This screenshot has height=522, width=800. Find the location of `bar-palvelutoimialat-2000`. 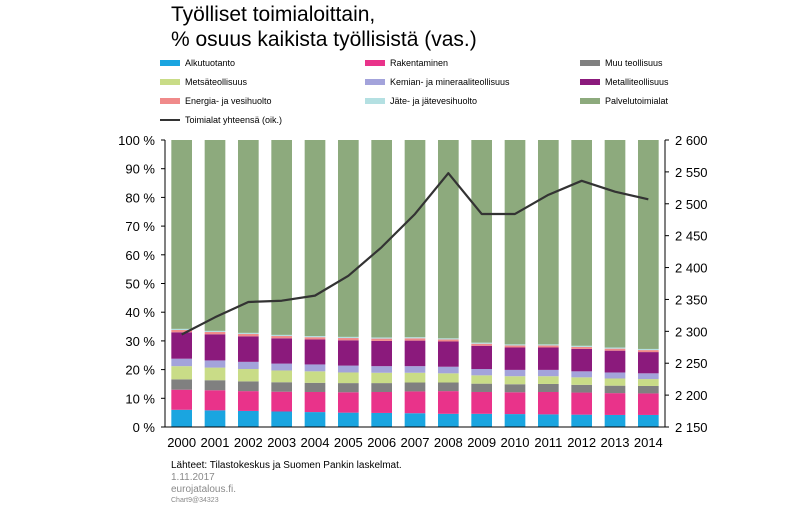

bar-palvelutoimialat-2000 is located at coordinates (181, 234).